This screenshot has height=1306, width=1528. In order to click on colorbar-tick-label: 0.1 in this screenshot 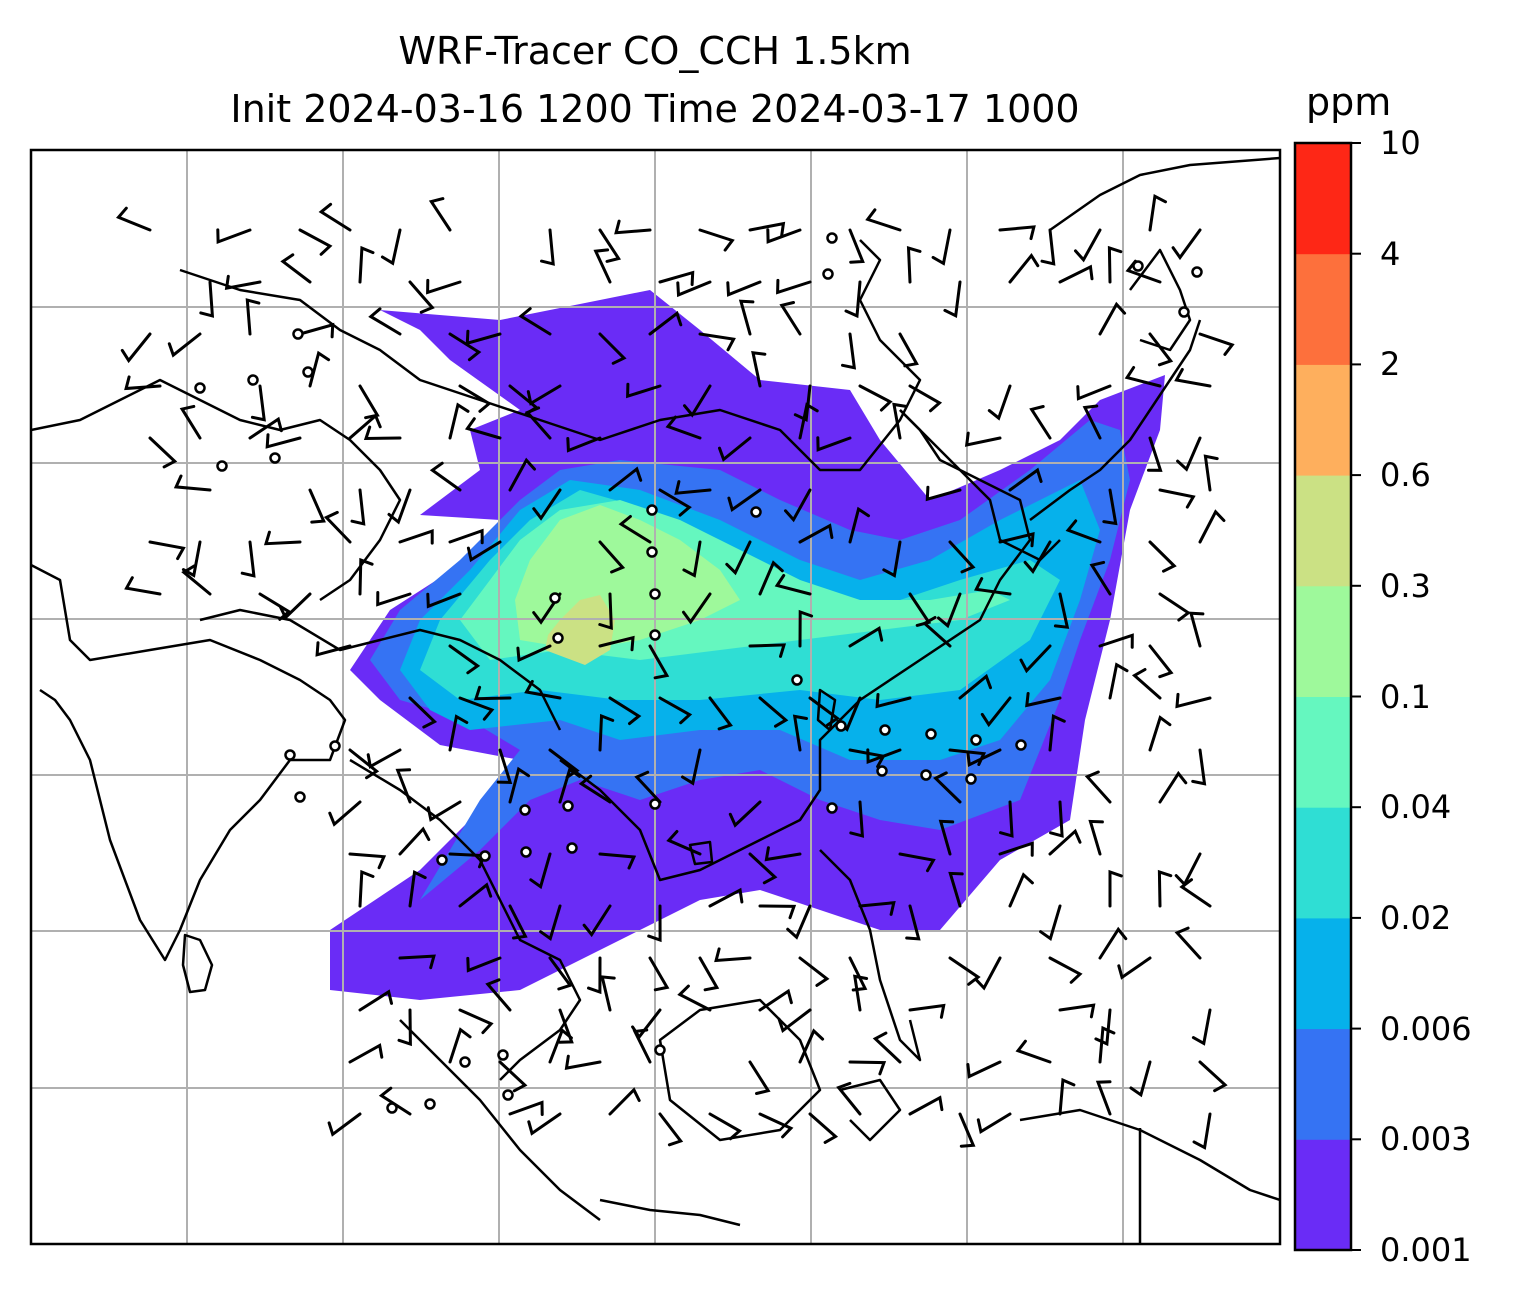, I will do `click(1405, 696)`.